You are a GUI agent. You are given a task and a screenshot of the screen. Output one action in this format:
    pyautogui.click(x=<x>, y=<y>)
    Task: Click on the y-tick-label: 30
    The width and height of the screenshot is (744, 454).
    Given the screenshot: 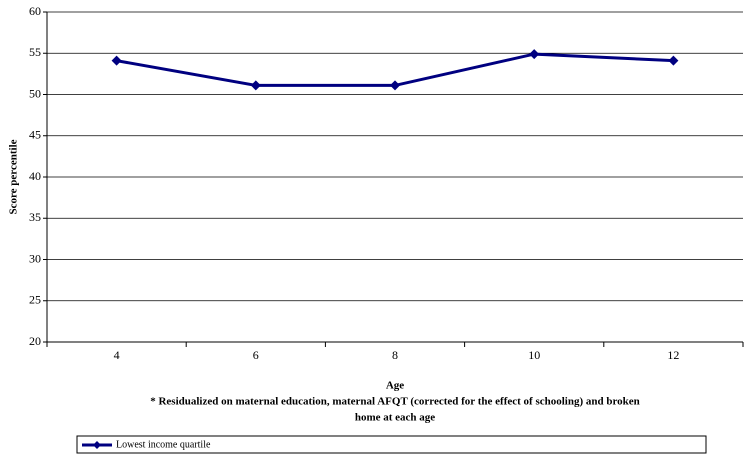 What is the action you would take?
    pyautogui.click(x=35, y=258)
    